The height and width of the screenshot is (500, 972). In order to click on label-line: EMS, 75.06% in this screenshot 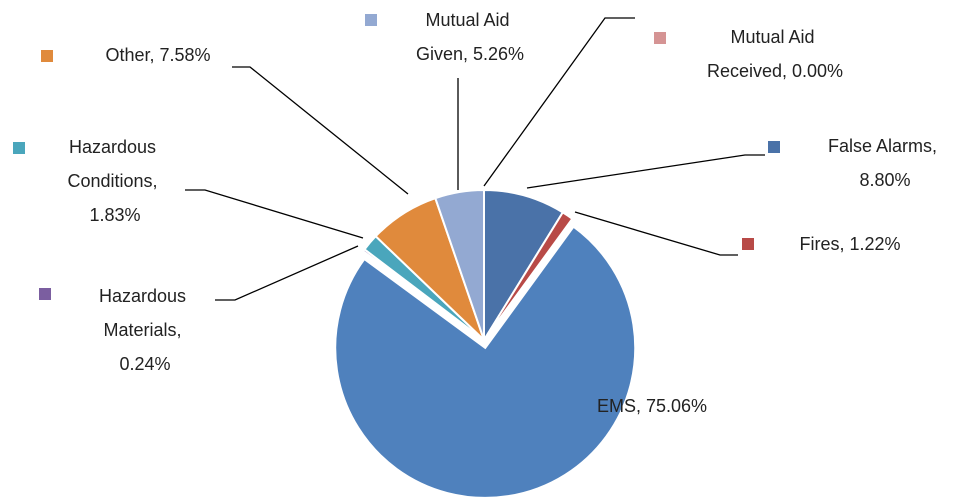, I will do `click(652, 406)`.